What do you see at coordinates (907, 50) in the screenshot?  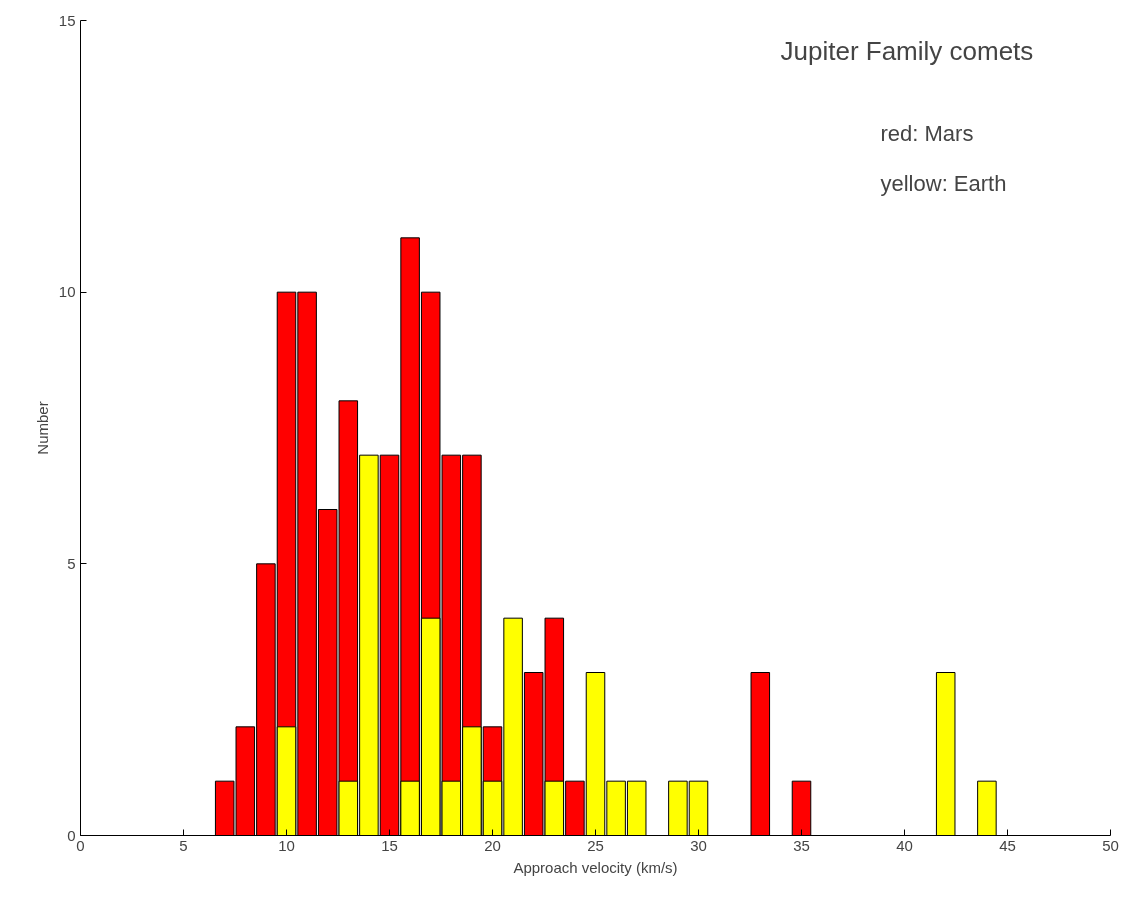 I see `annotation: Jupiter Family comets` at bounding box center [907, 50].